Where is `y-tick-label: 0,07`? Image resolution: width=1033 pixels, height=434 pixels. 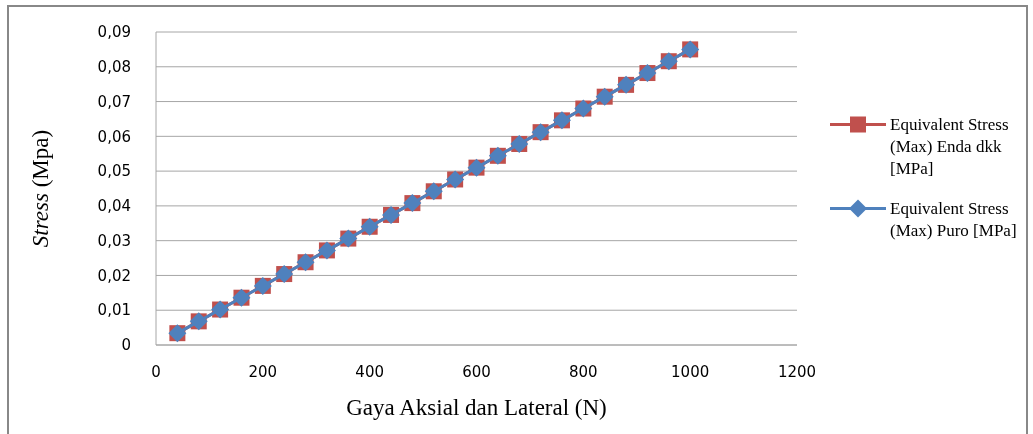
y-tick-label: 0,07 is located at coordinates (114, 101).